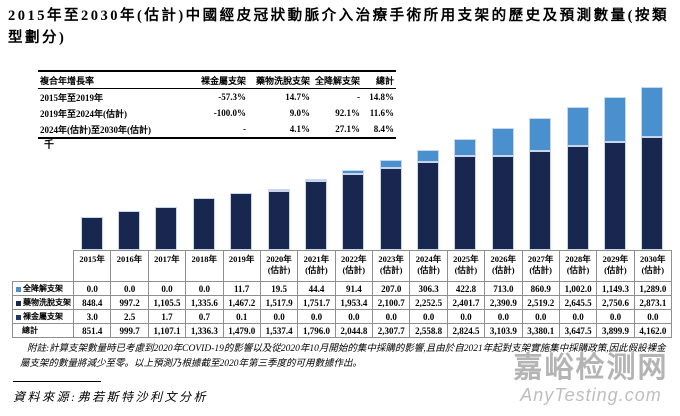 The width and height of the screenshot is (680, 416). Describe the element at coordinates (354, 266) in the screenshot. I see `year-header-cell: 2022年 (估計)` at that location.